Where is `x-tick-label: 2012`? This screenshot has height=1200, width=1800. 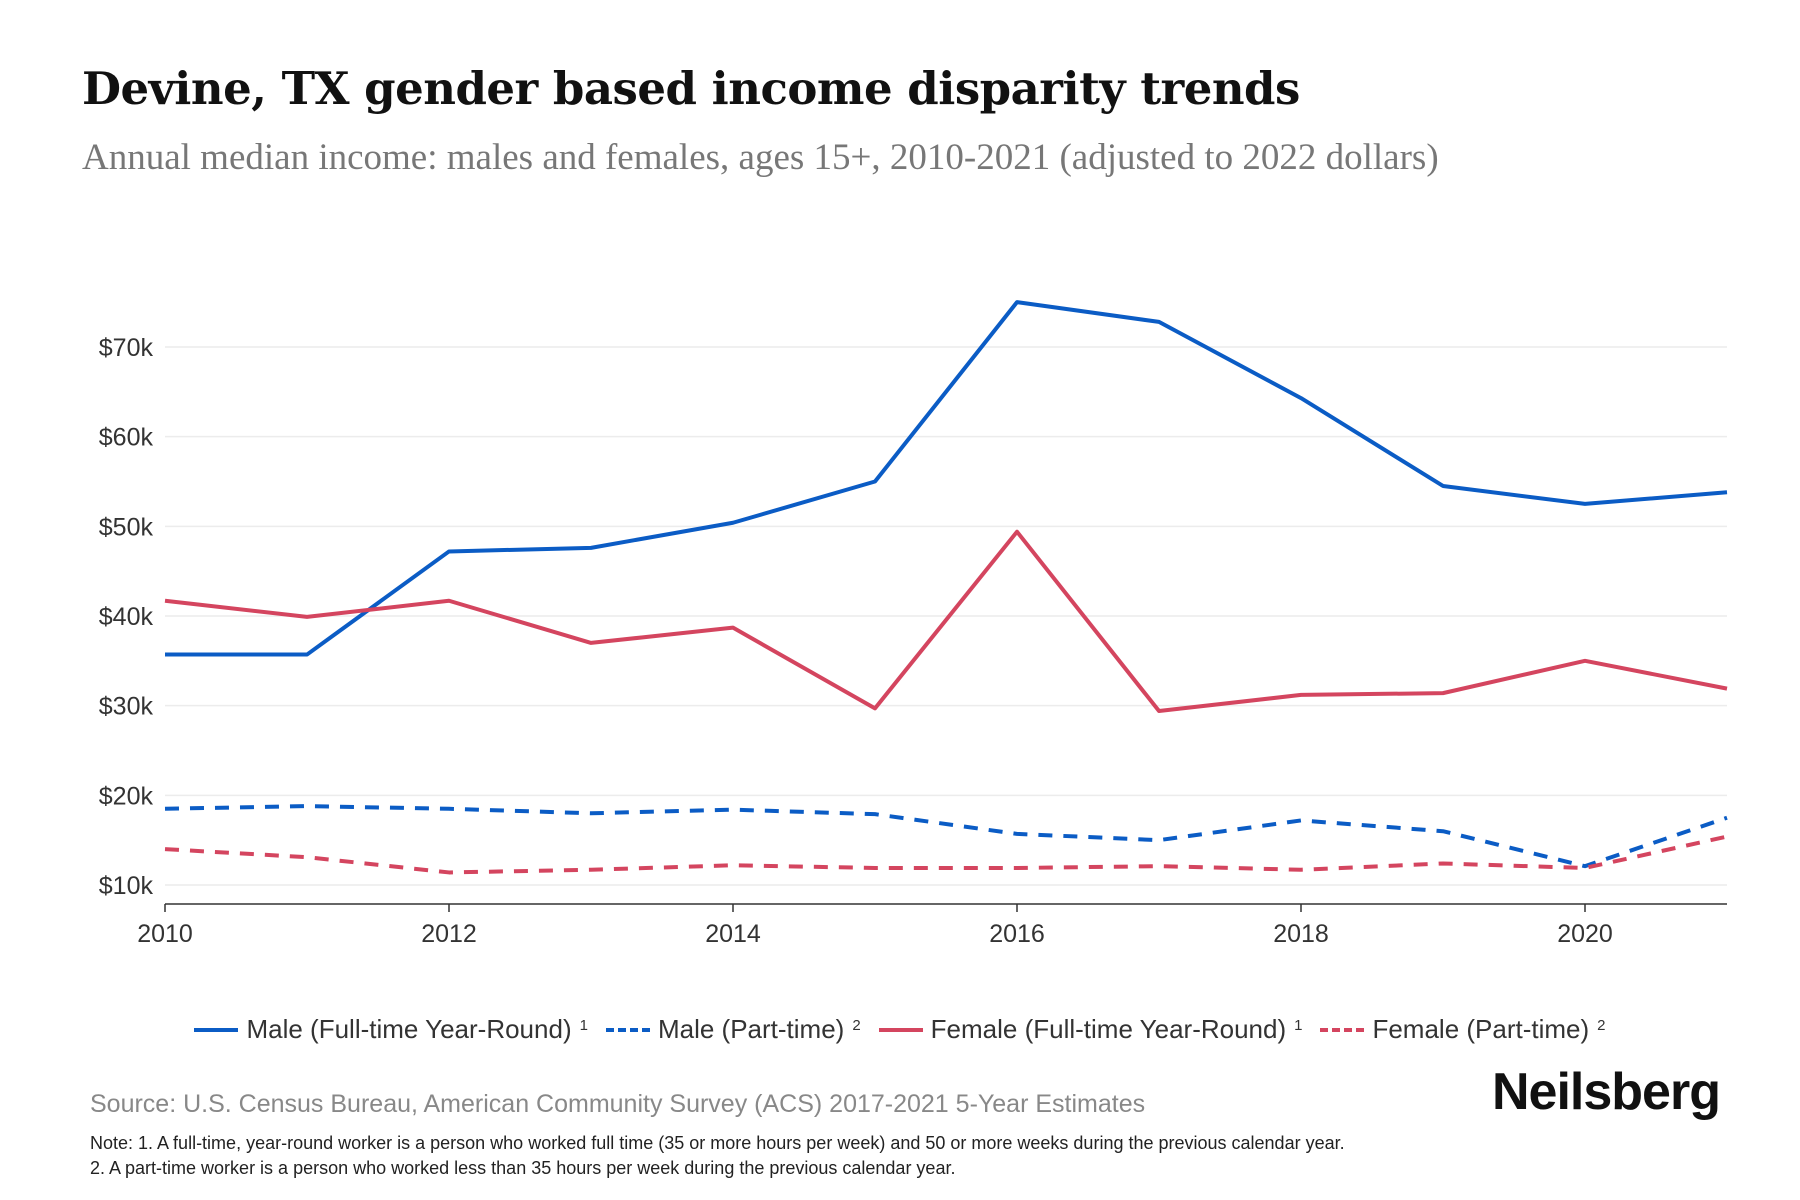 x-tick-label: 2012 is located at coordinates (449, 934).